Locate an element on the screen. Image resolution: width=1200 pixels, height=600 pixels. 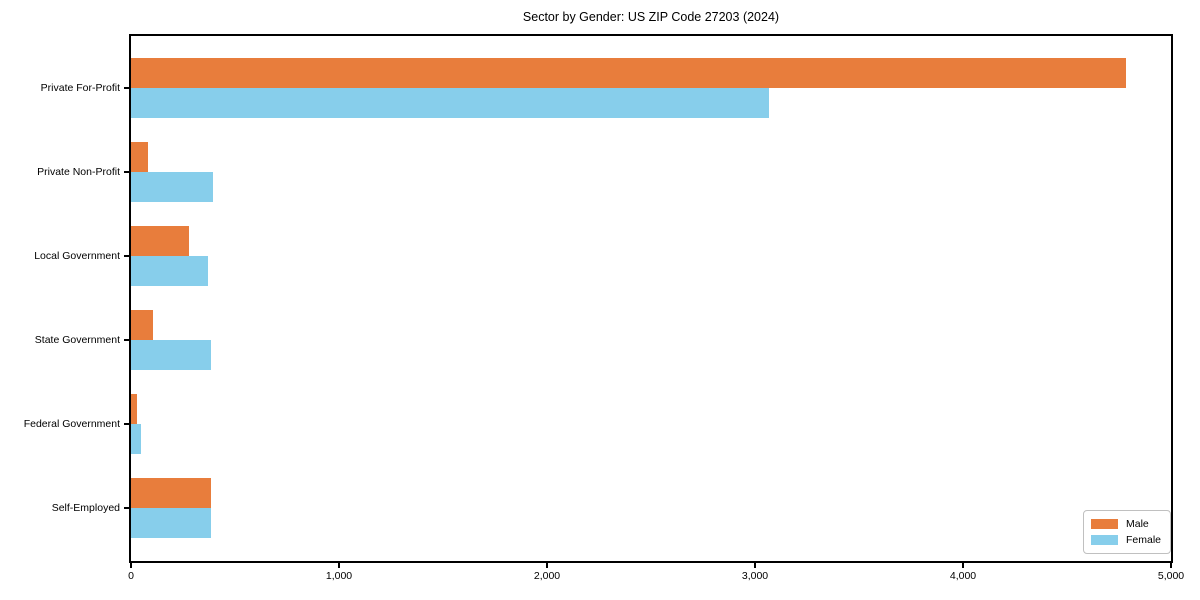
legend-row: Female is located at coordinates (1127, 540).